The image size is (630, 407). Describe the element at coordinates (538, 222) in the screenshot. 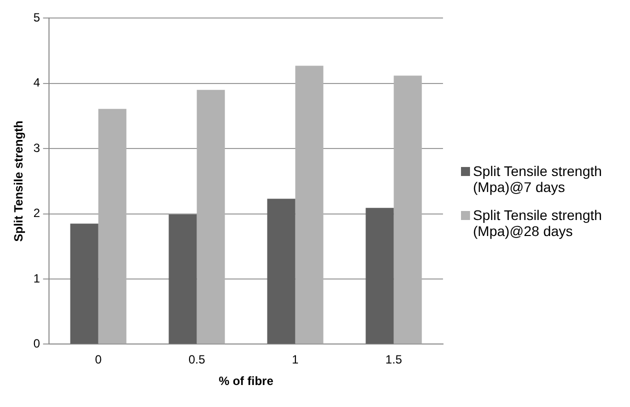

I see `legend-label: Split Tensile strength (Mpa)@28 days` at that location.